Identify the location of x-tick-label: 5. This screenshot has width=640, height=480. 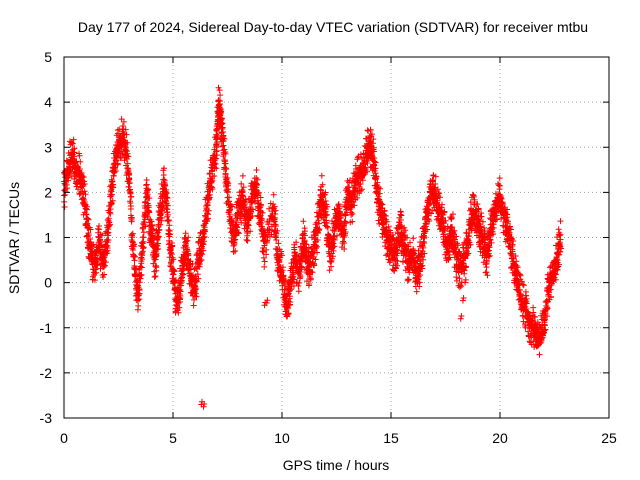
(173, 438).